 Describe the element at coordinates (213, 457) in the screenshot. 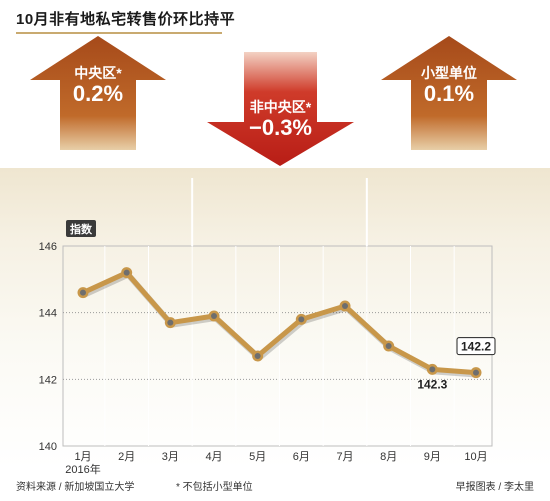

I see `x-tick-label: 4月` at that location.